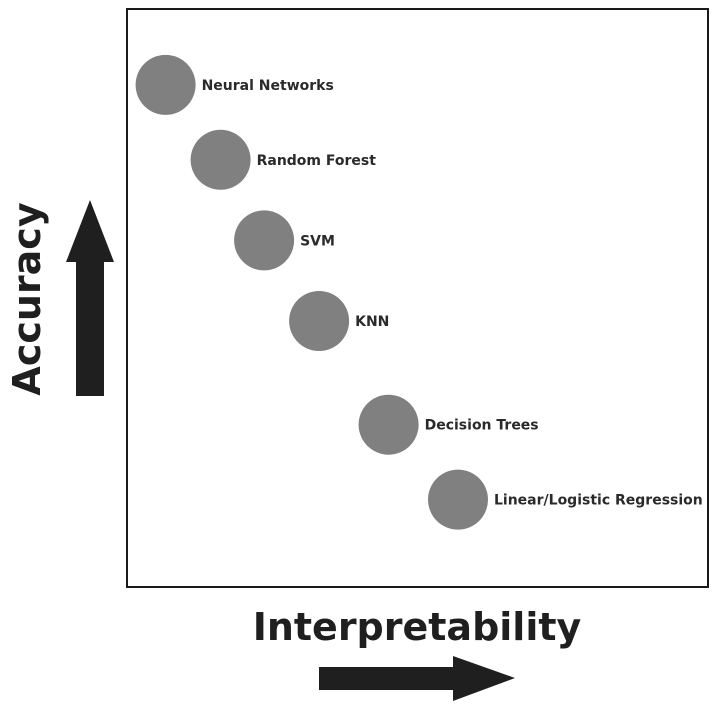  What do you see at coordinates (90, 298) in the screenshot?
I see `y-axis-arrow` at bounding box center [90, 298].